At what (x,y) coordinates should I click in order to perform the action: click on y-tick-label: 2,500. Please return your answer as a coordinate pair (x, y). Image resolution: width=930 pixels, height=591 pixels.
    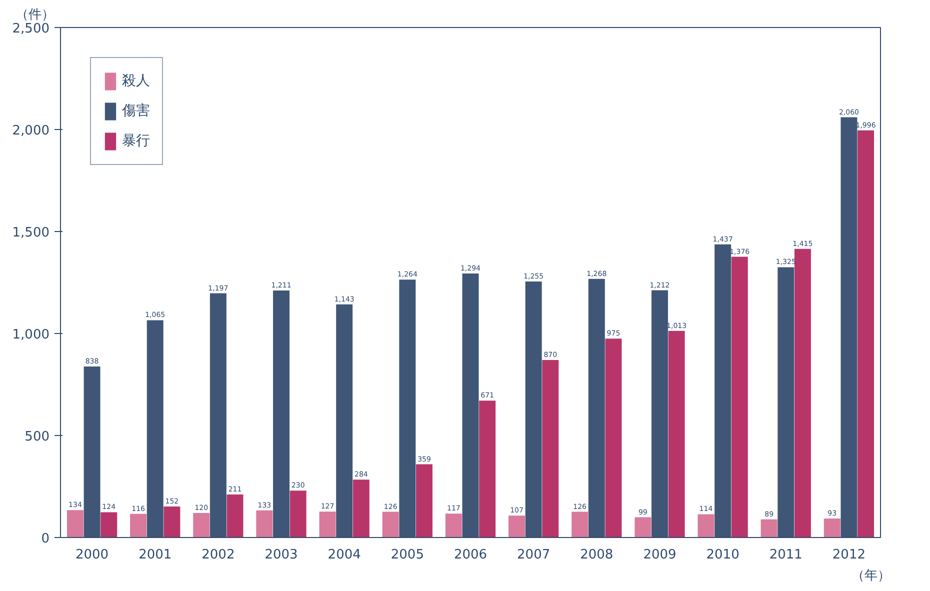
    Looking at the image, I should click on (31, 29).